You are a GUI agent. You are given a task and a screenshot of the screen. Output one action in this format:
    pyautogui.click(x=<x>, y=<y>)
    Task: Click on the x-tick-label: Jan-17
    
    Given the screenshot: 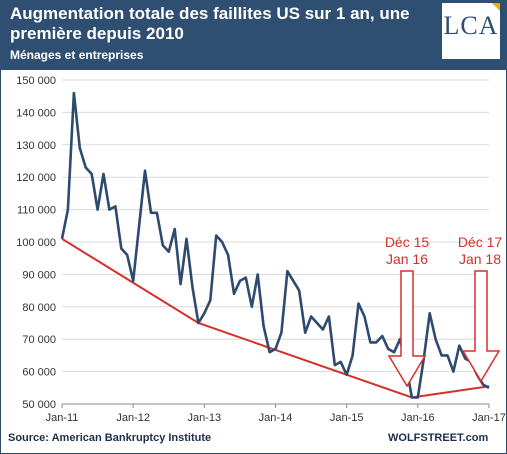 What is the action you would take?
    pyautogui.click(x=489, y=418)
    